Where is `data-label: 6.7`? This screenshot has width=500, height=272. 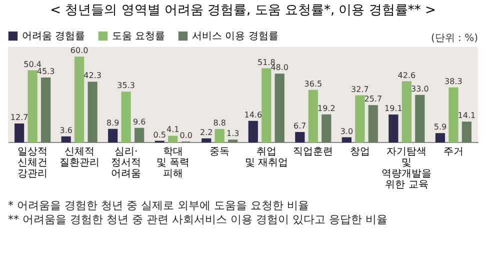 data-label: 6.7 is located at coordinates (300, 126).